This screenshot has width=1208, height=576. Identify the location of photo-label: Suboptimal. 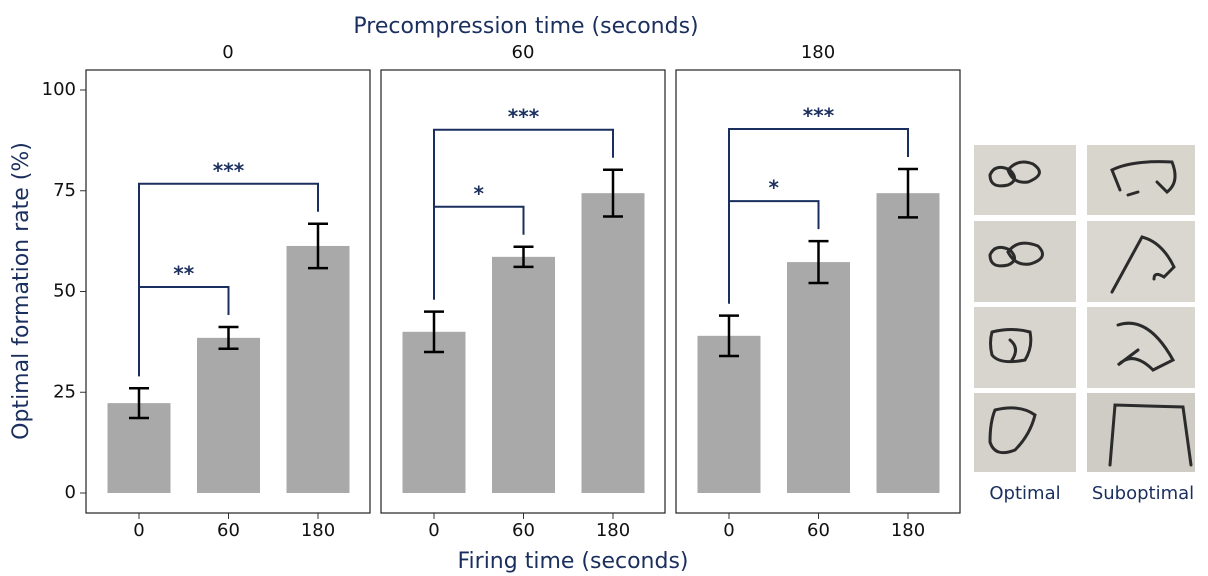
(1143, 493).